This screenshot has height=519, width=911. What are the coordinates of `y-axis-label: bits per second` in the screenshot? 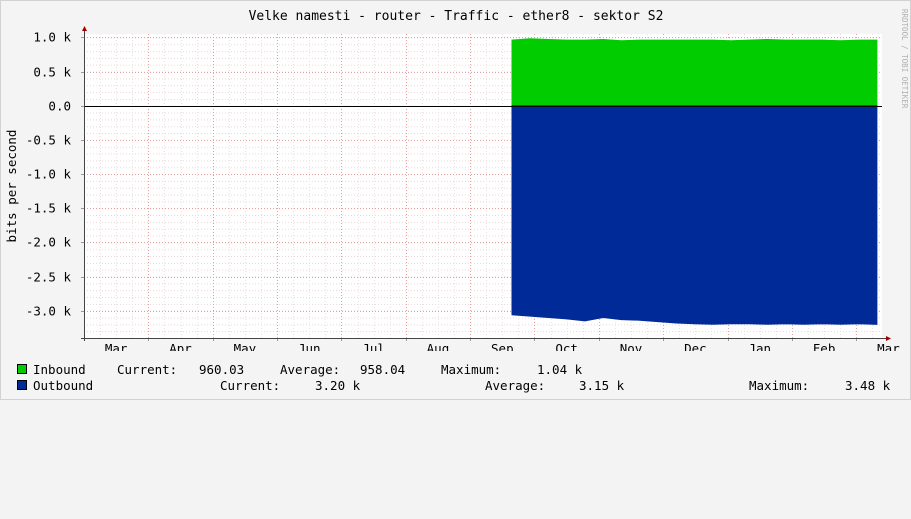 It's located at (11, 186).